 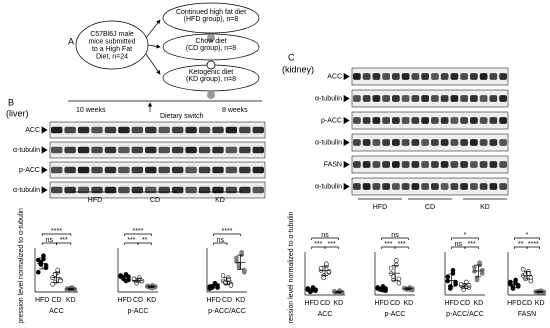 What do you see at coordinates (211, 19) in the screenshot?
I see `target-text: (HFD group), n=8` at bounding box center [211, 19].